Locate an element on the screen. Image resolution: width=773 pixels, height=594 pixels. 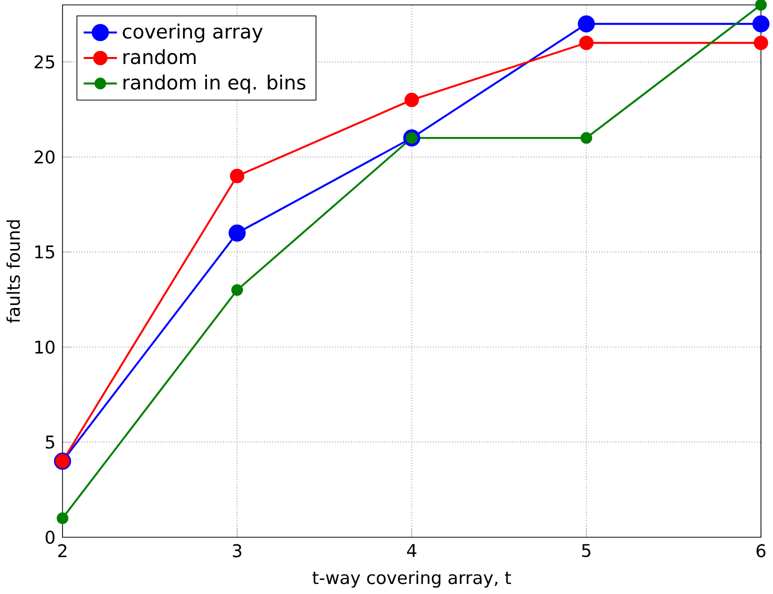
y-tick-label: 20 is located at coordinates (44, 157).